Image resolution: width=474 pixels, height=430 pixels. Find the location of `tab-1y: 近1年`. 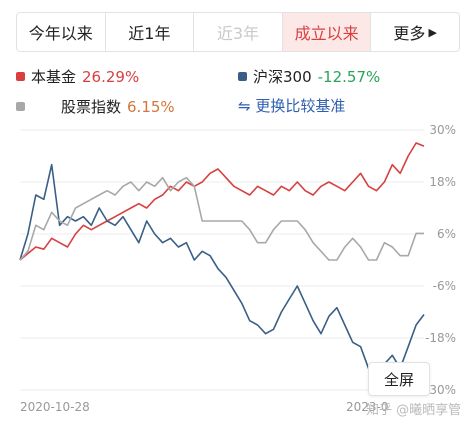

tab-1y: 近1年 is located at coordinates (150, 32).